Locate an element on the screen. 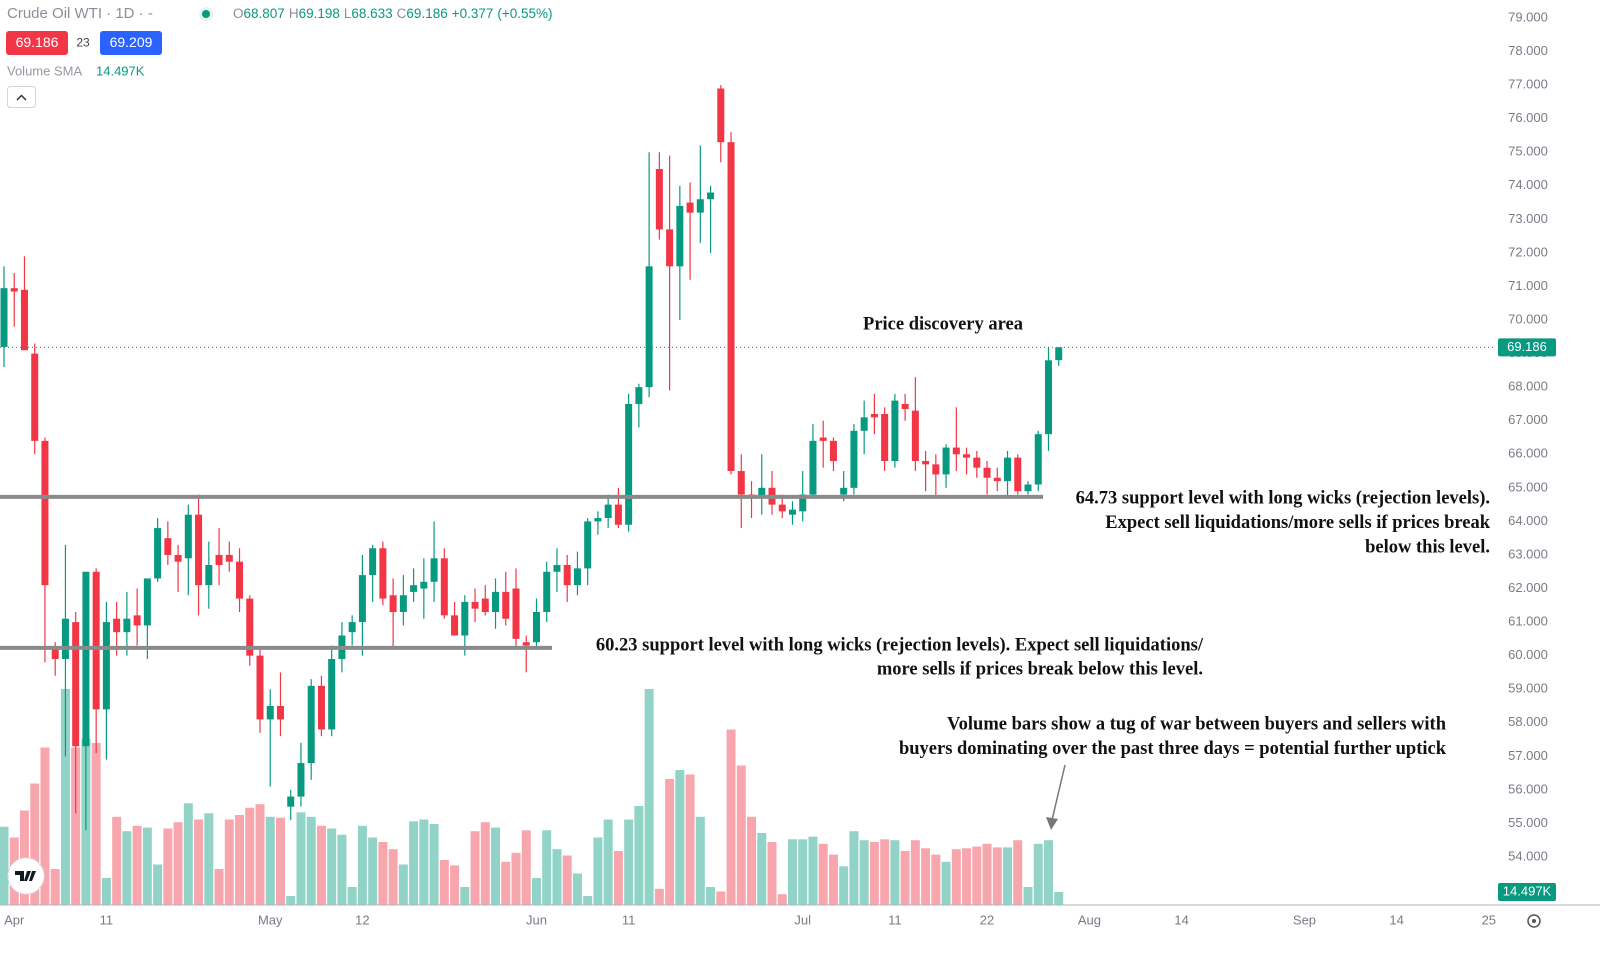  settings-icon is located at coordinates (1534, 921).